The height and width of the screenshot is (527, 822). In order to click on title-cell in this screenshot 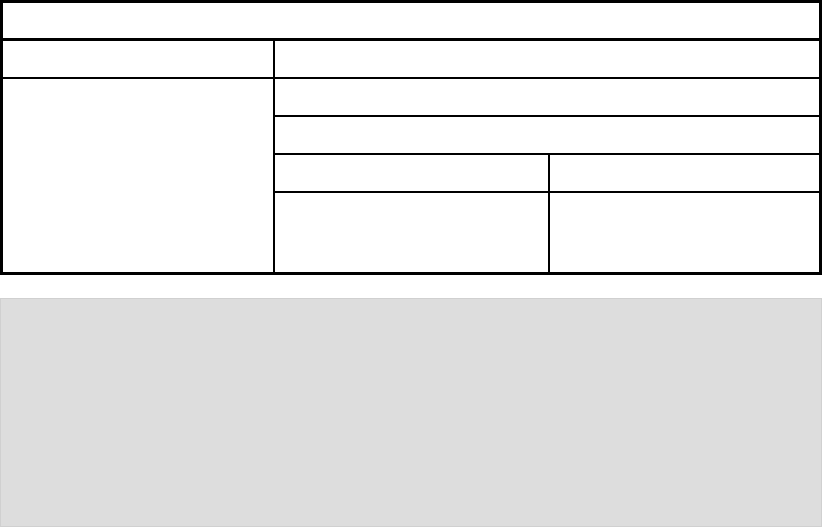, I will do `click(411, 20)`.